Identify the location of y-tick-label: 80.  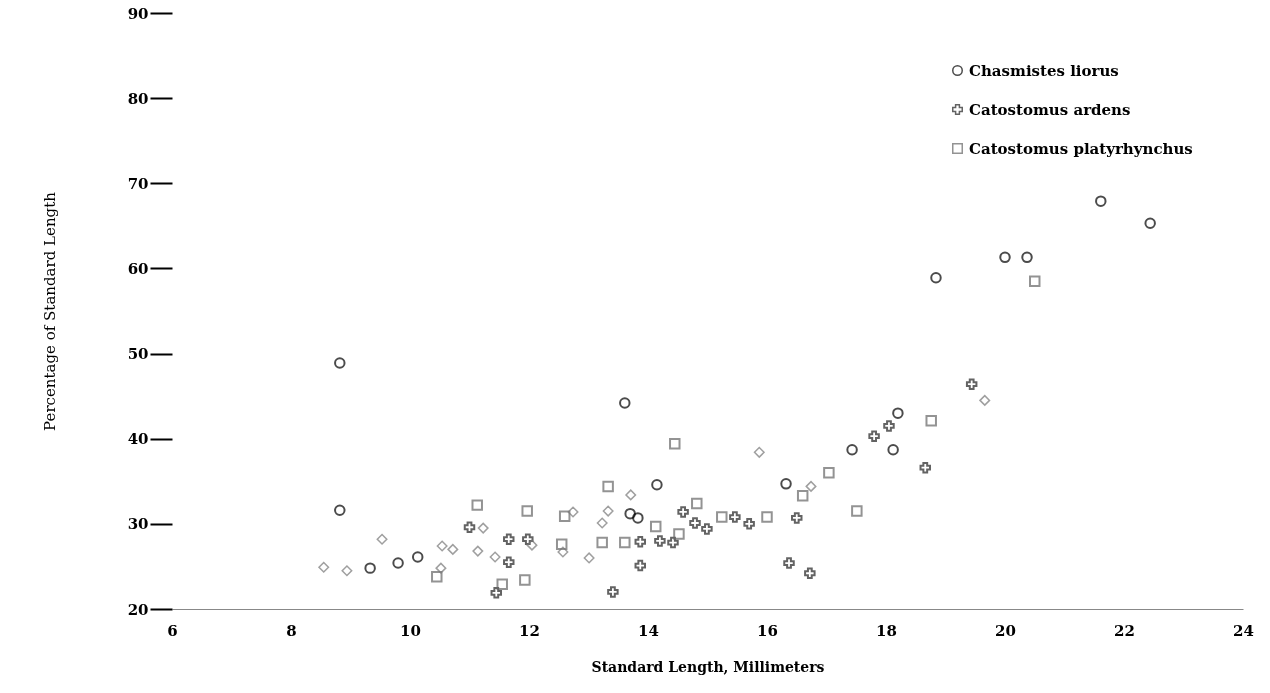
(138, 98).